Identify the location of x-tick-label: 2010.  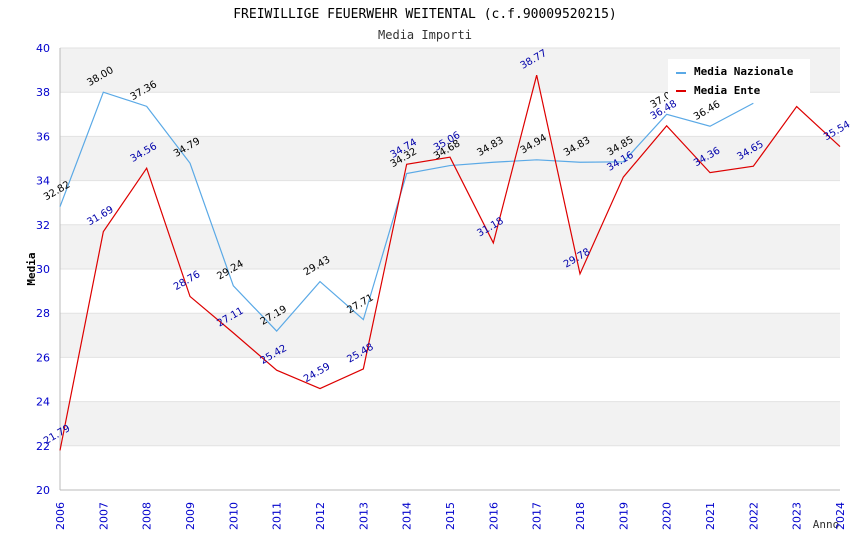
(233, 516).